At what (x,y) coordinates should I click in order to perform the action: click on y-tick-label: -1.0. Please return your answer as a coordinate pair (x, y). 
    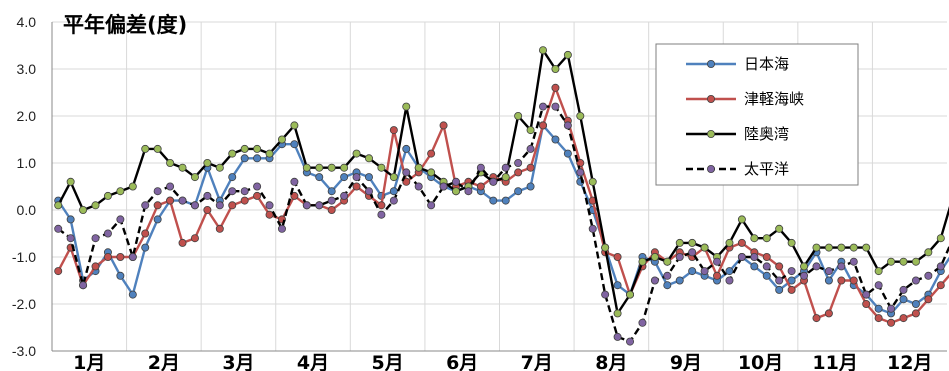
    Looking at the image, I should click on (24, 257).